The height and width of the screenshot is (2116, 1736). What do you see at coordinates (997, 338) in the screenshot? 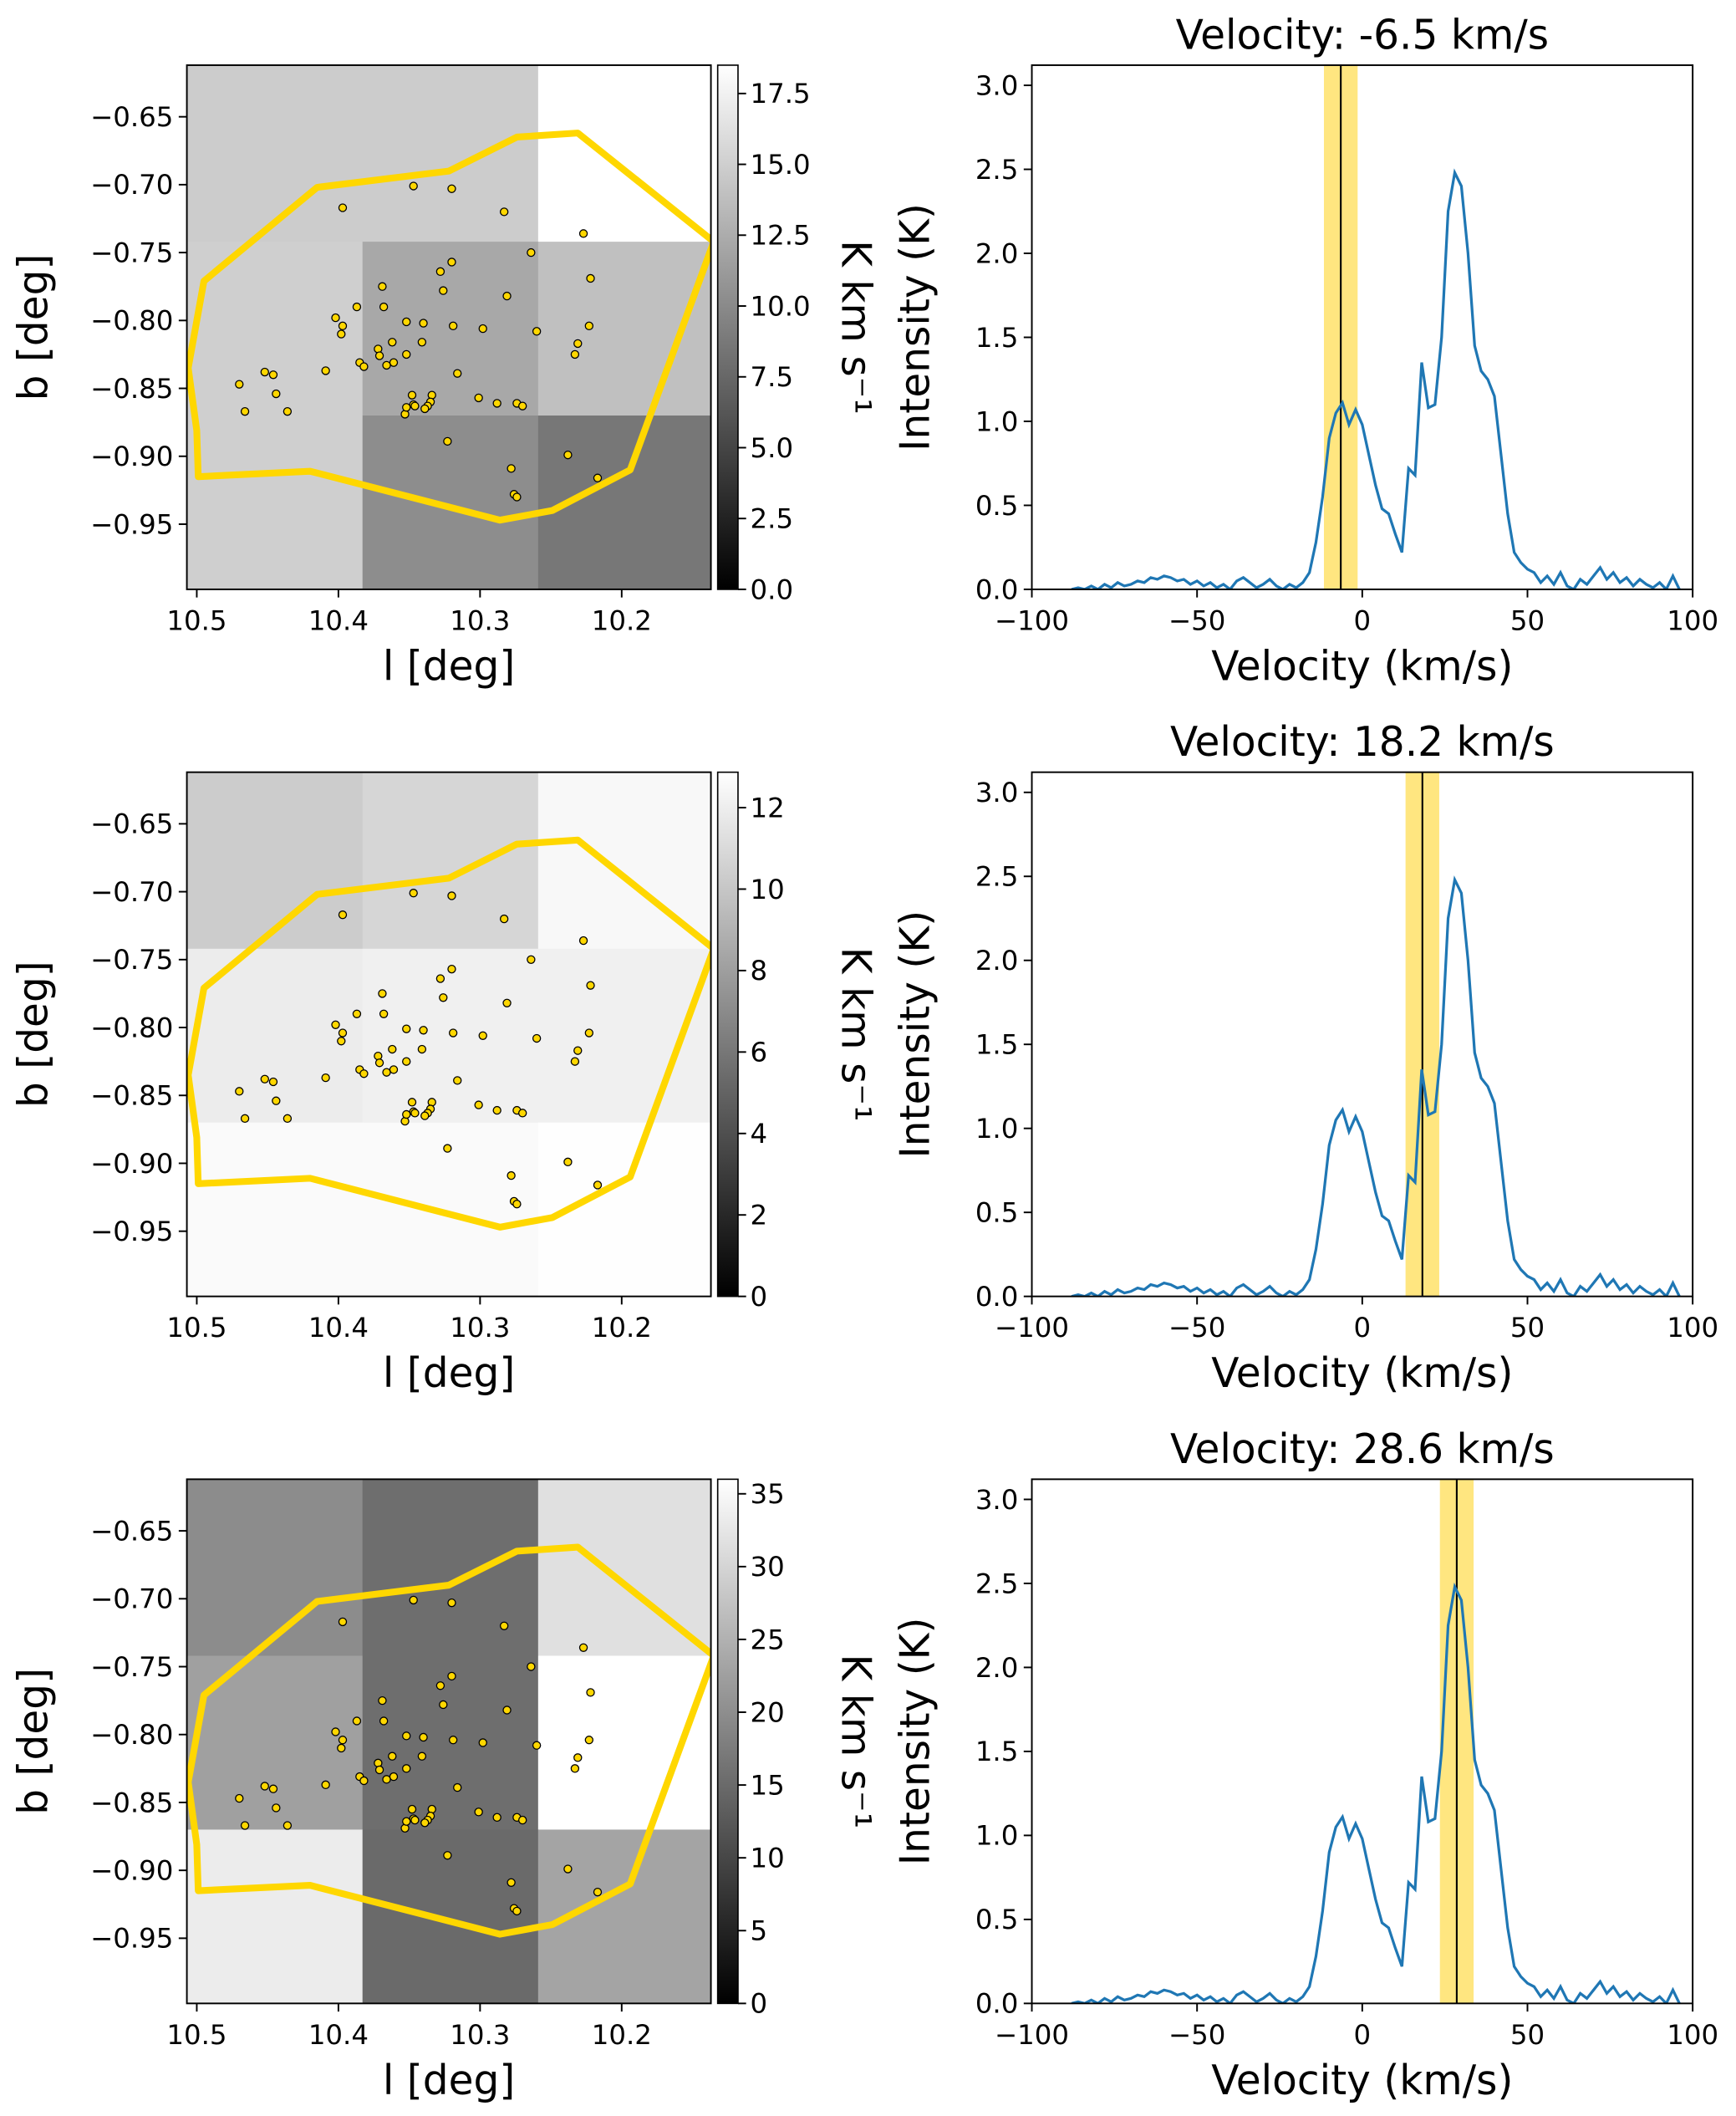
I see `y-tick-label: 1.5` at bounding box center [997, 338].